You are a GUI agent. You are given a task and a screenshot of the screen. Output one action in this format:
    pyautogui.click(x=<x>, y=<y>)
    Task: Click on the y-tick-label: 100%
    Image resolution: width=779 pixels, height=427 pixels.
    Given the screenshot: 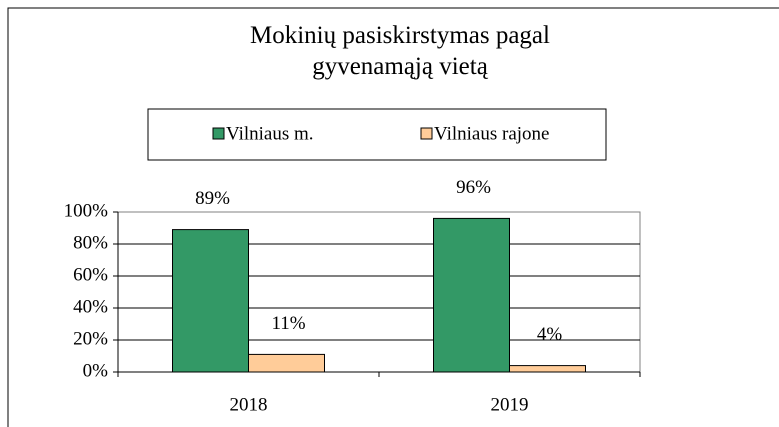 What is the action you would take?
    pyautogui.click(x=86, y=210)
    